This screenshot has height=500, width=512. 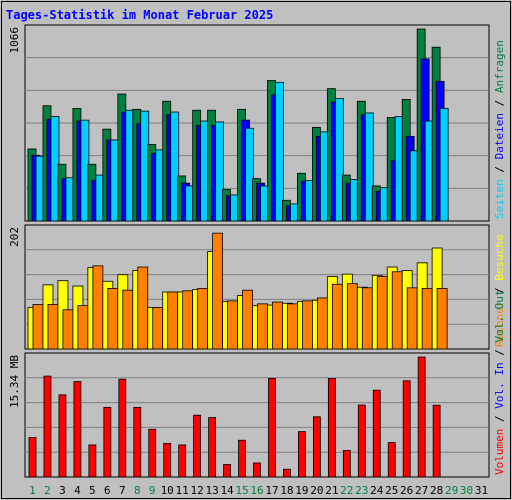 I want to click on legend-label-vol--in: Vol. In, so click(x=499, y=385).